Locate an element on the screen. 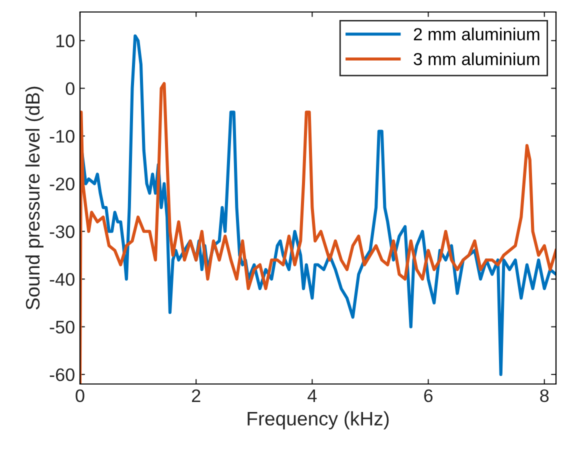 The width and height of the screenshot is (562, 450). y-tick-label: -50 is located at coordinates (62, 327).